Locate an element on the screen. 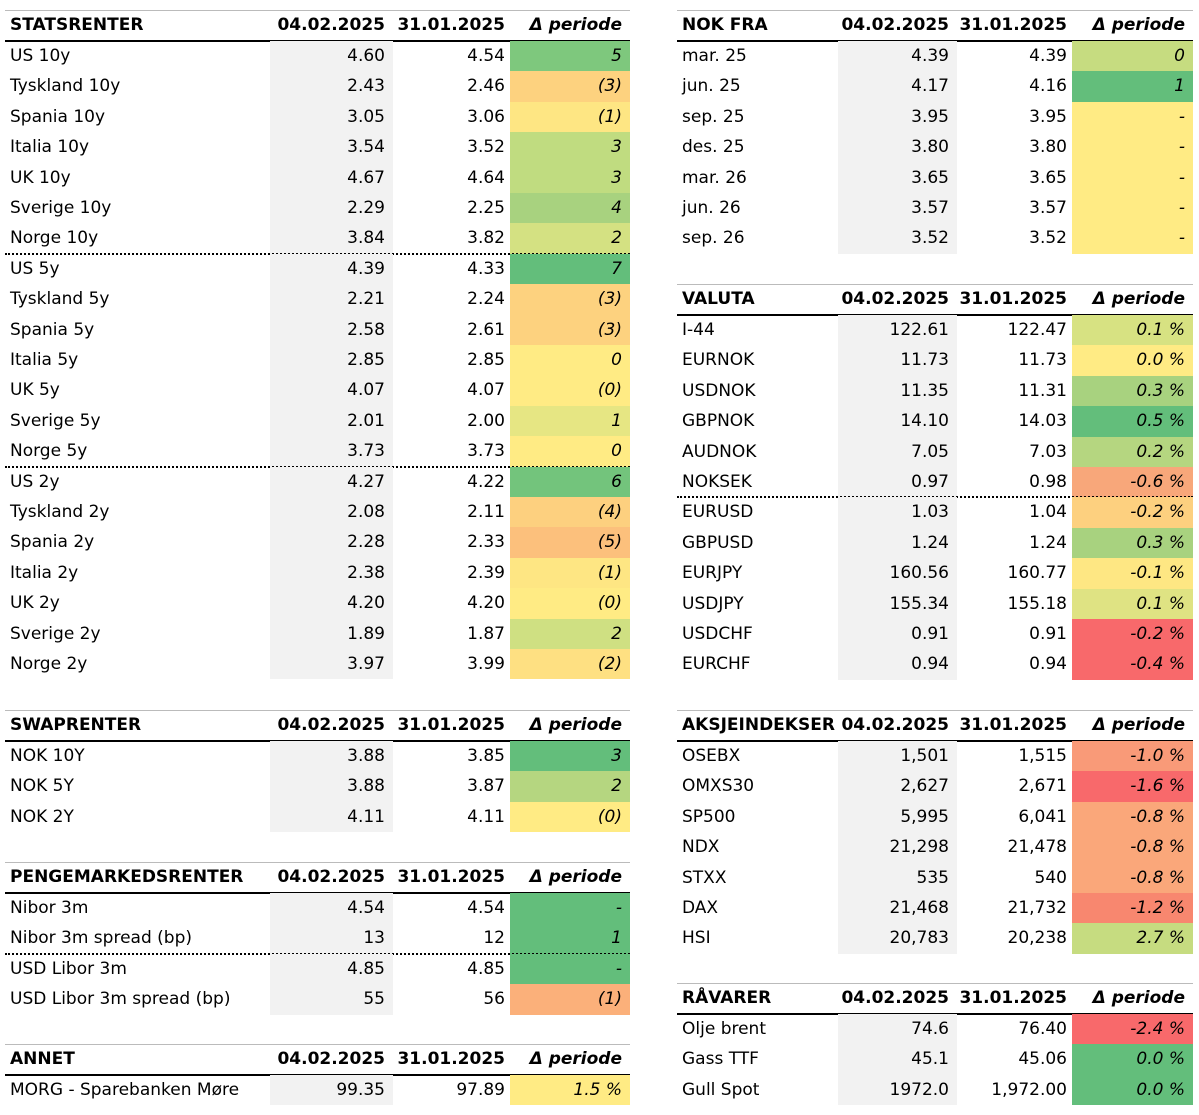 Image resolution: width=1199 pixels, height=1115 pixels. row-label: Sverige 5y is located at coordinates (55, 420).